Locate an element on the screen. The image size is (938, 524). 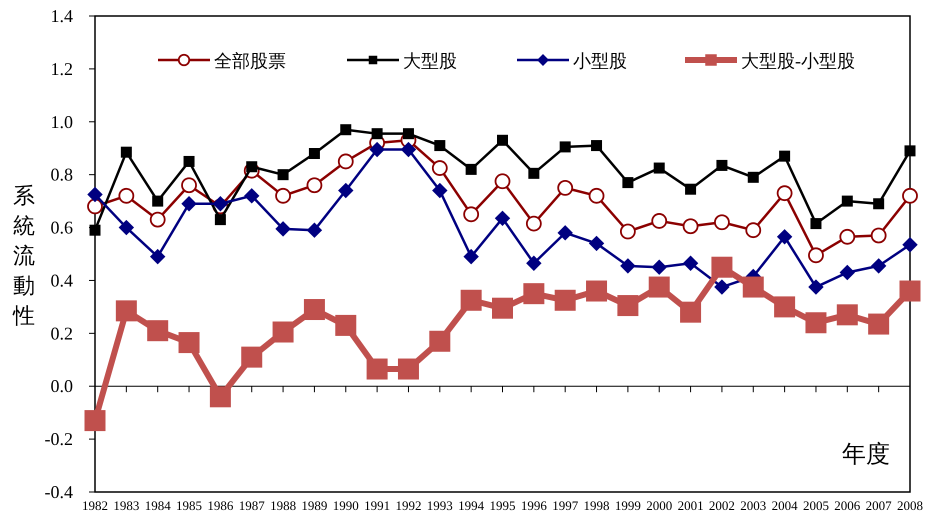
y-tick-label: 0.2 is located at coordinates (61, 333).